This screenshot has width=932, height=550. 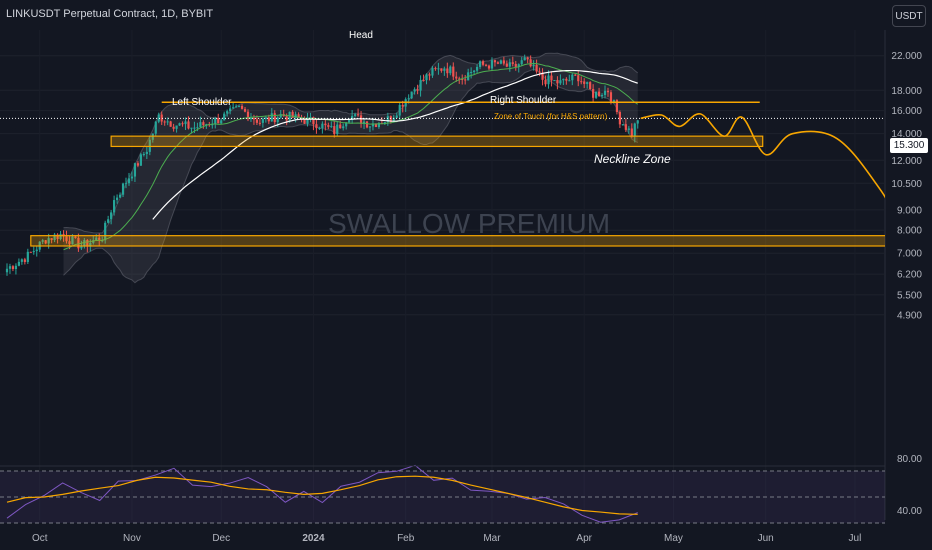 What do you see at coordinates (909, 145) in the screenshot?
I see `last-price-tag: 15.300` at bounding box center [909, 145].